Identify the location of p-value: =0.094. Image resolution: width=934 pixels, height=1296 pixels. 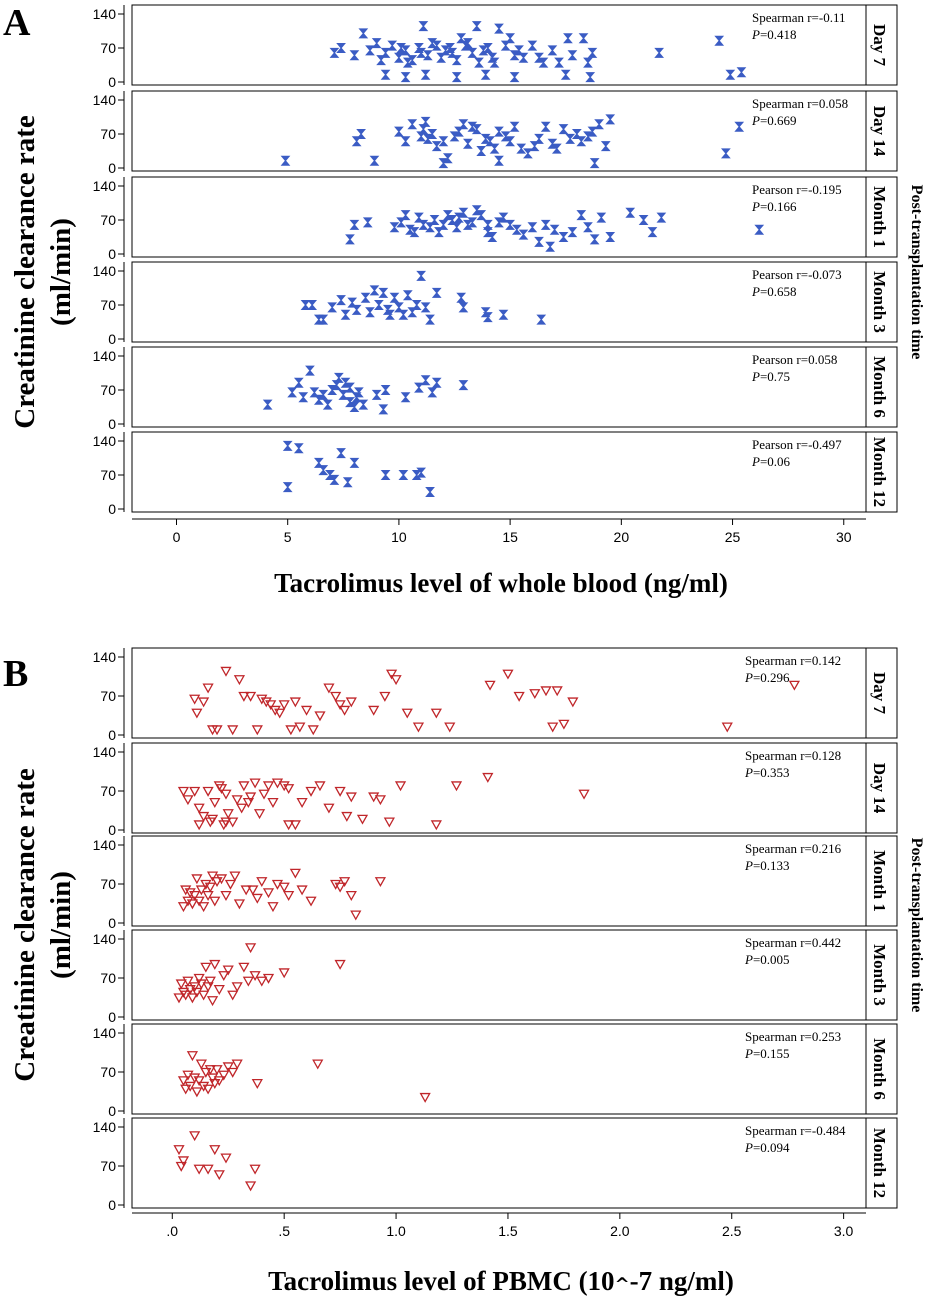
(771, 1147).